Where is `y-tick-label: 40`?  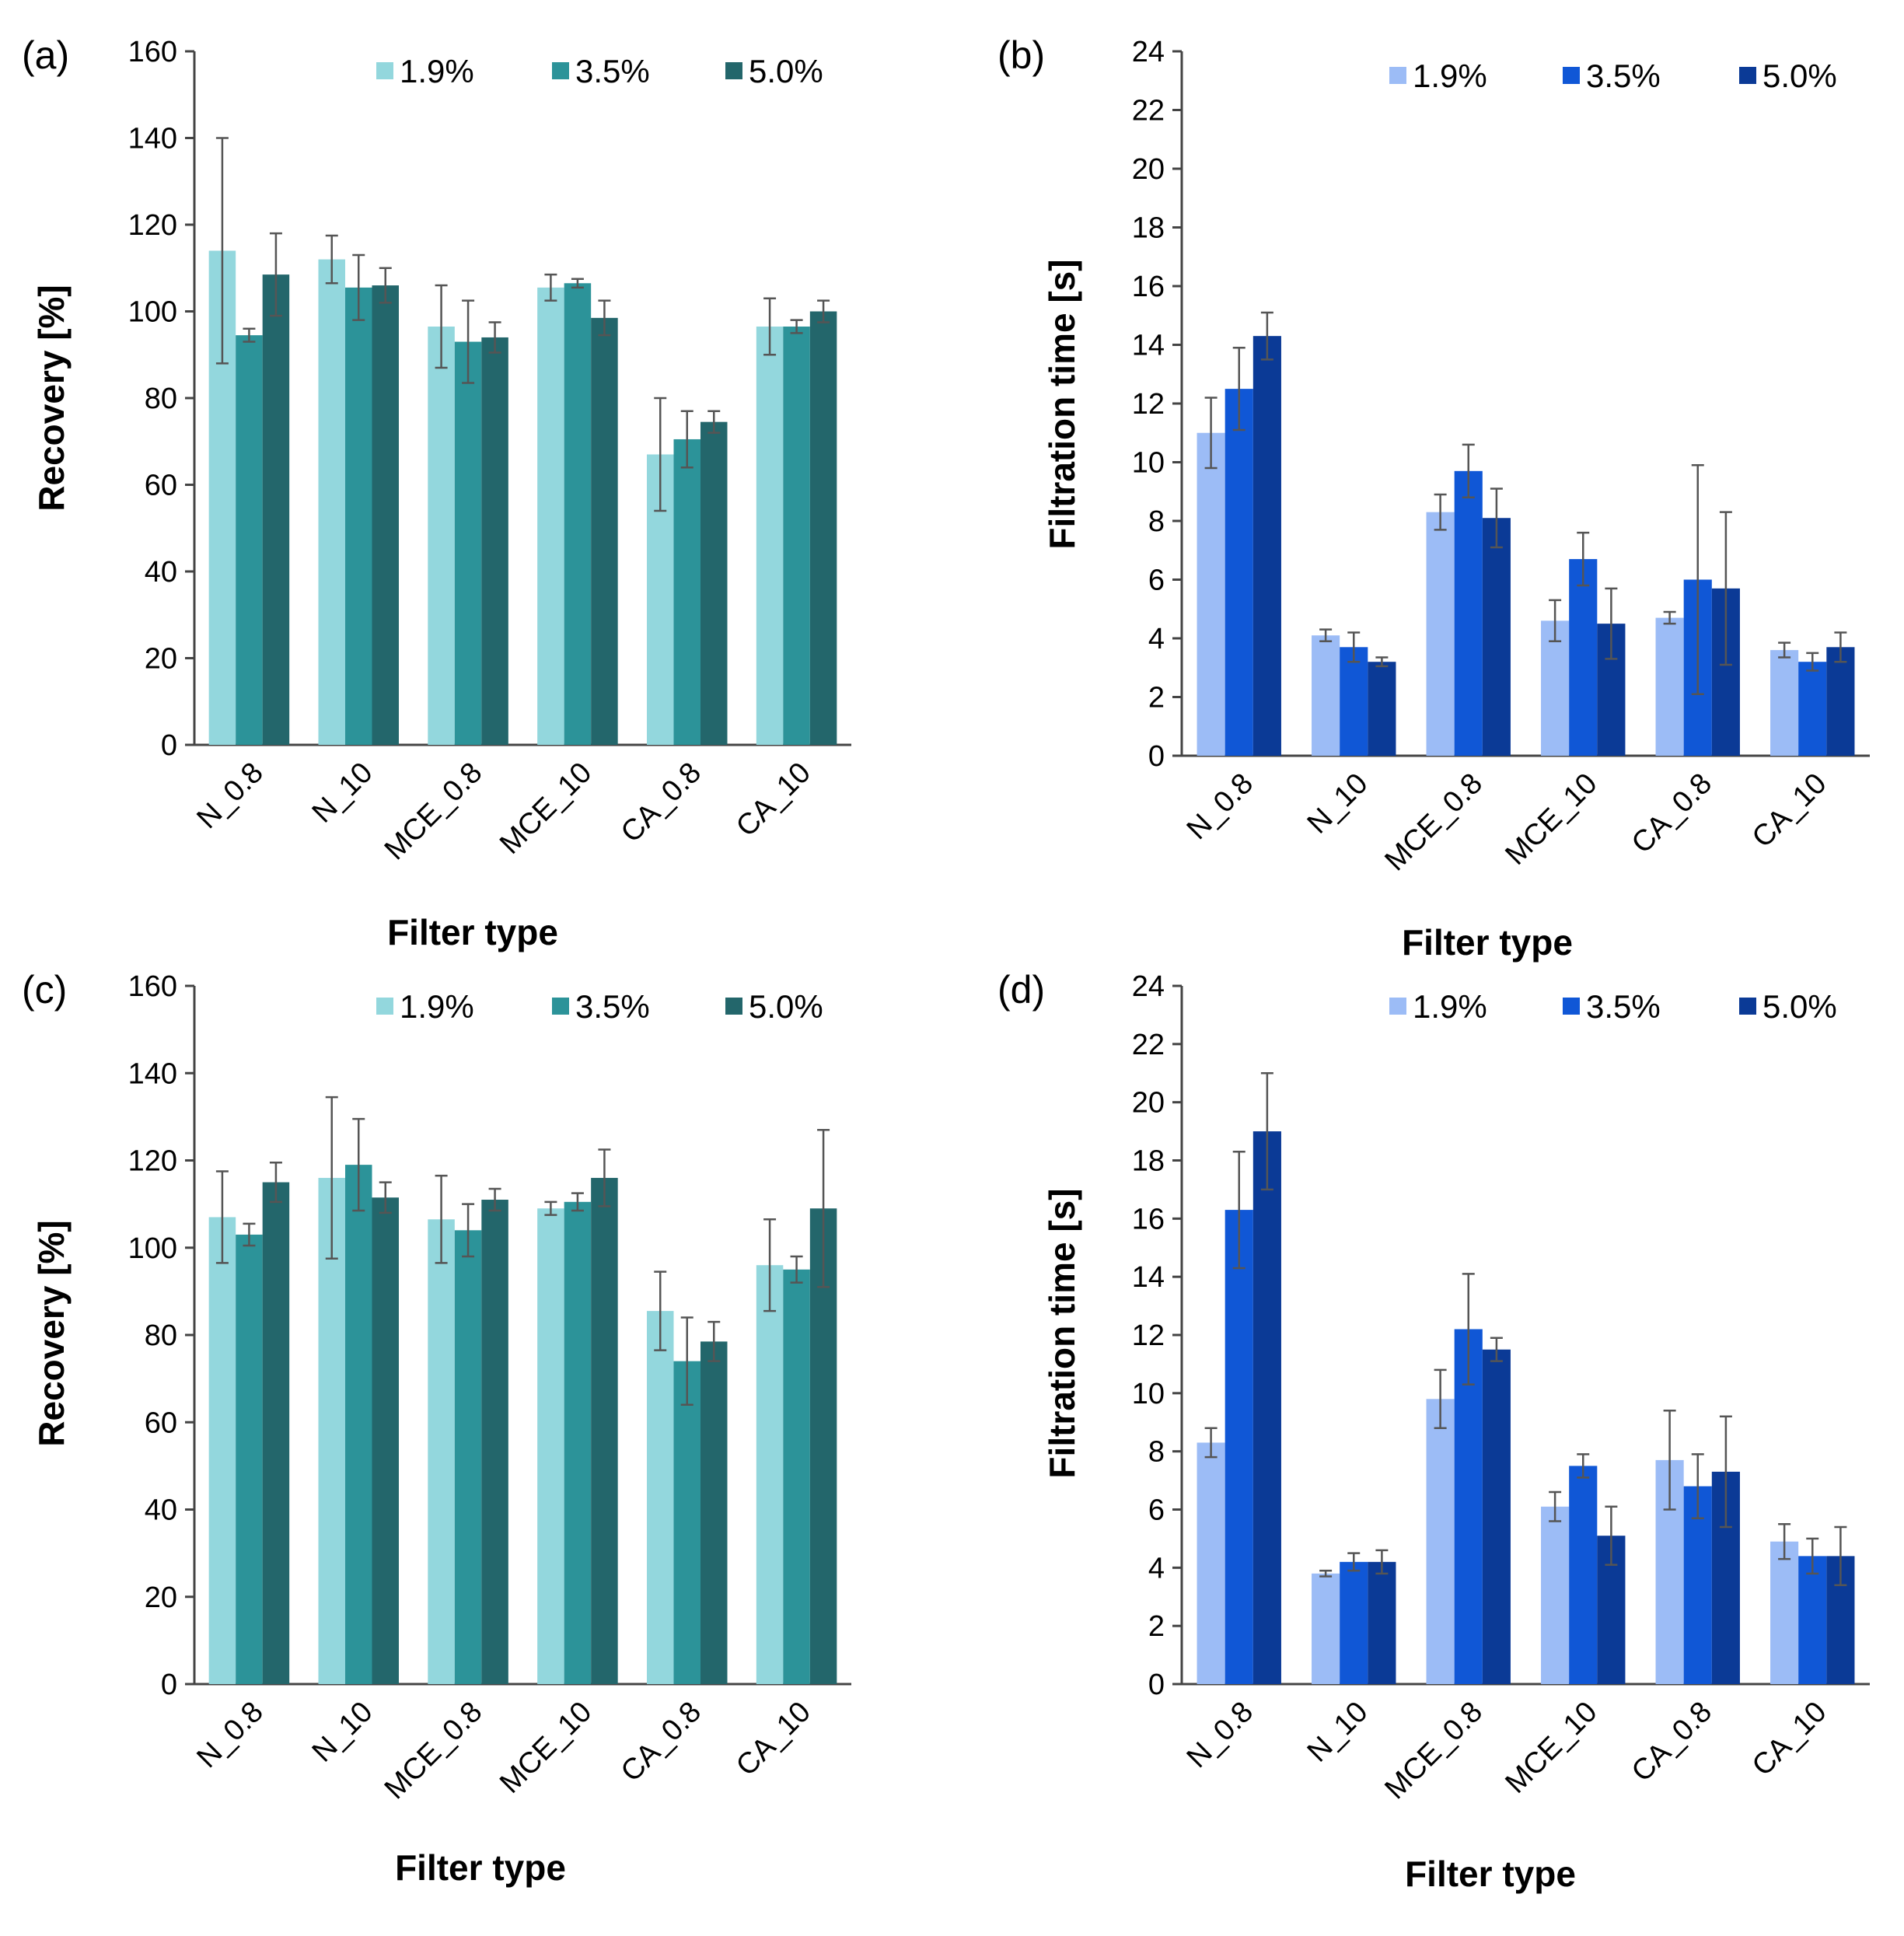 y-tick-label: 40 is located at coordinates (161, 572).